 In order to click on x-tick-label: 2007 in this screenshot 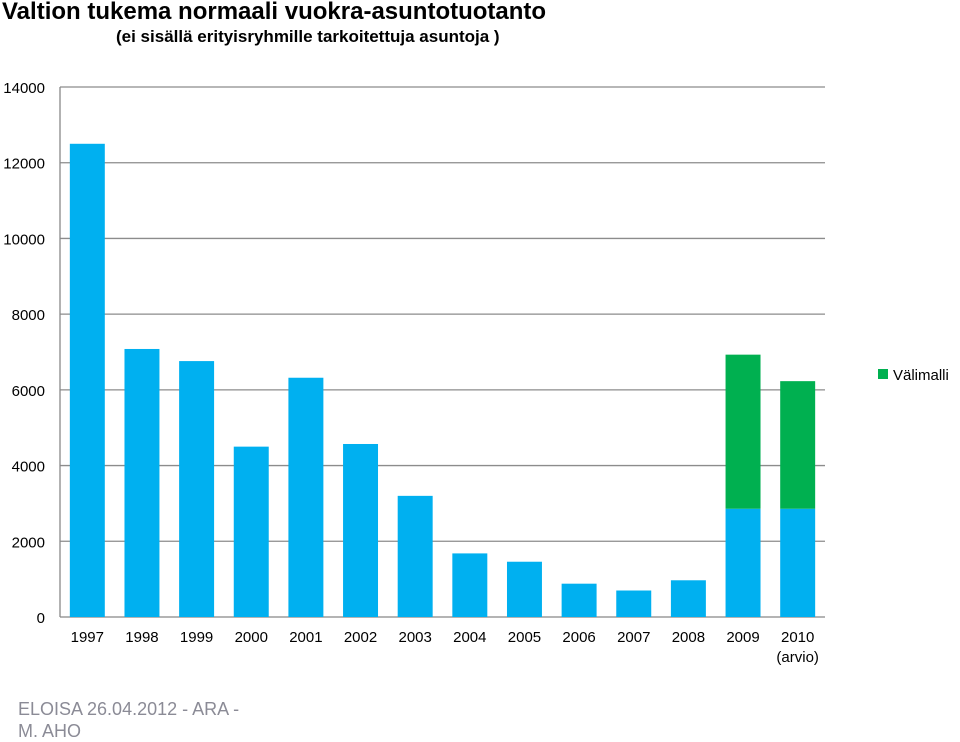, I will do `click(633, 637)`.